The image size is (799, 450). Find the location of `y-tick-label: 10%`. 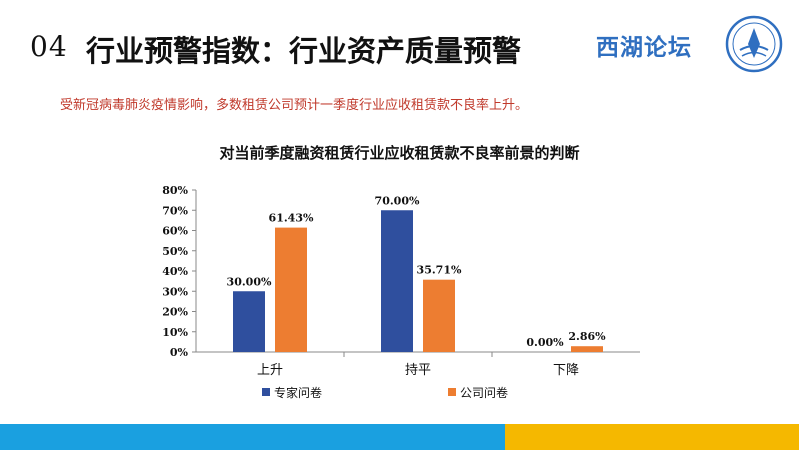

y-tick-label: 10% is located at coordinates (175, 332).